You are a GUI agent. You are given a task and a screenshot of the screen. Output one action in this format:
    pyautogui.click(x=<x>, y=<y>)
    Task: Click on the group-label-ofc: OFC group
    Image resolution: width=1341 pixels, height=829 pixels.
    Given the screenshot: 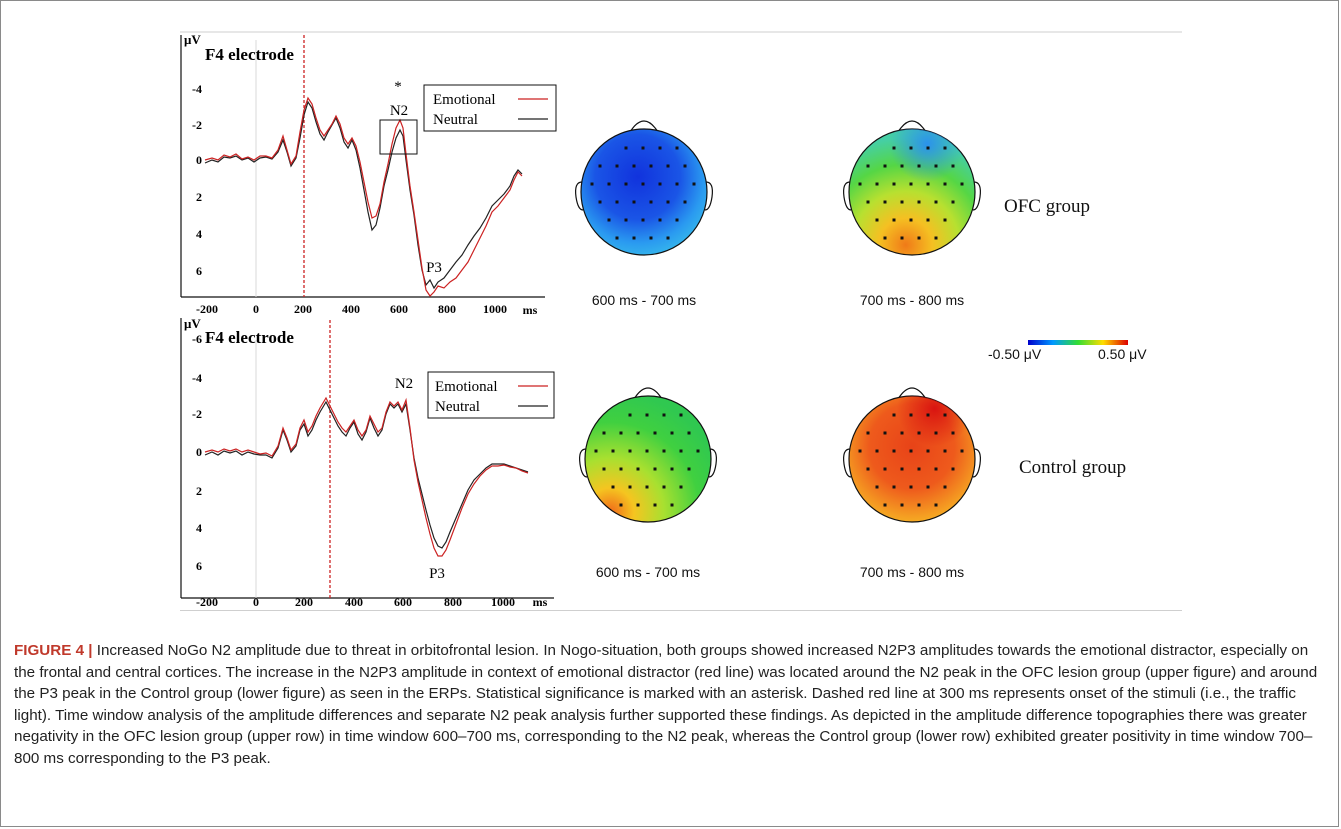 What is the action you would take?
    pyautogui.click(x=1047, y=206)
    